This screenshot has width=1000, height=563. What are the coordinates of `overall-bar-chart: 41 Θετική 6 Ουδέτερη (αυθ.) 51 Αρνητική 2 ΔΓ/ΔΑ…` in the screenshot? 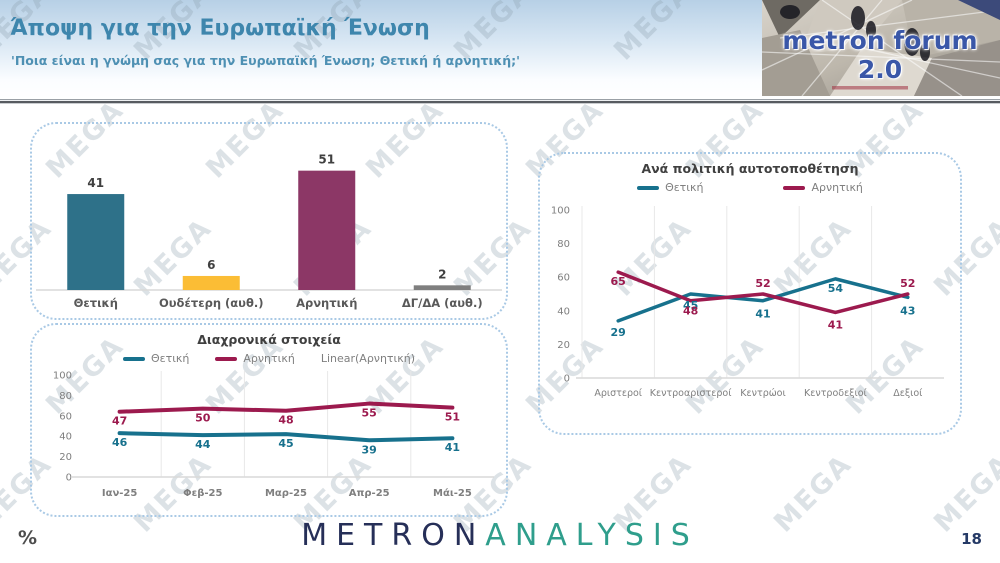 It's located at (269, 231).